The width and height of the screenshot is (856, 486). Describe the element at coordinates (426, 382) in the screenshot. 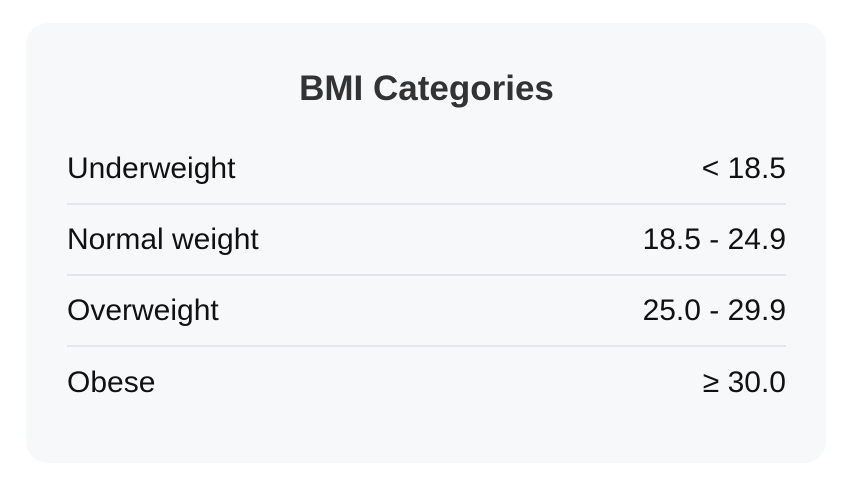

I see `bmi-row-obese: Obese ≥ 30.0` at that location.